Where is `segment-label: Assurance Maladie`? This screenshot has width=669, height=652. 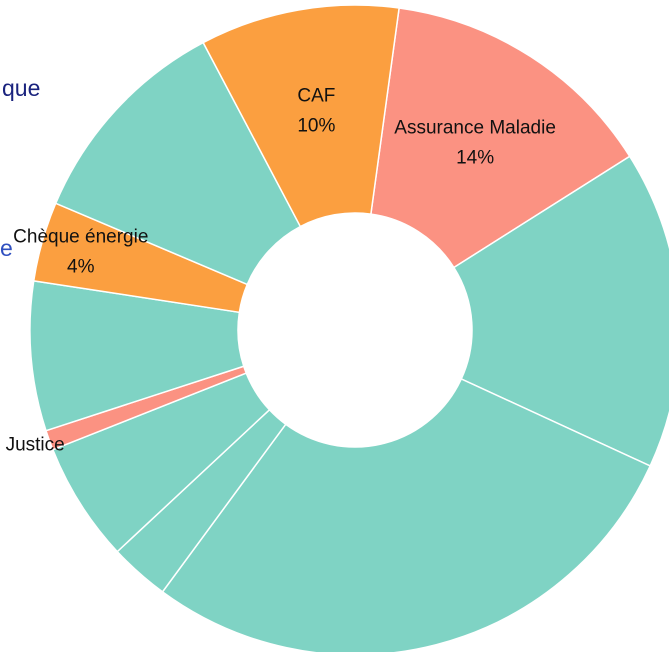 segment-label: Assurance Maladie is located at coordinates (475, 127).